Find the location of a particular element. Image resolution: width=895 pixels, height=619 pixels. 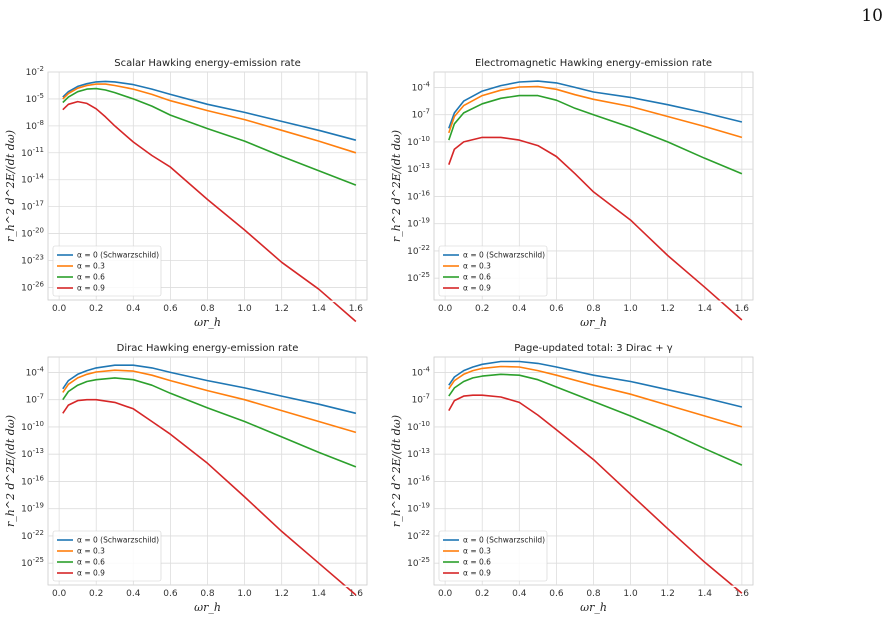

y-tick-label: 10⁻² is located at coordinates (35, 71).